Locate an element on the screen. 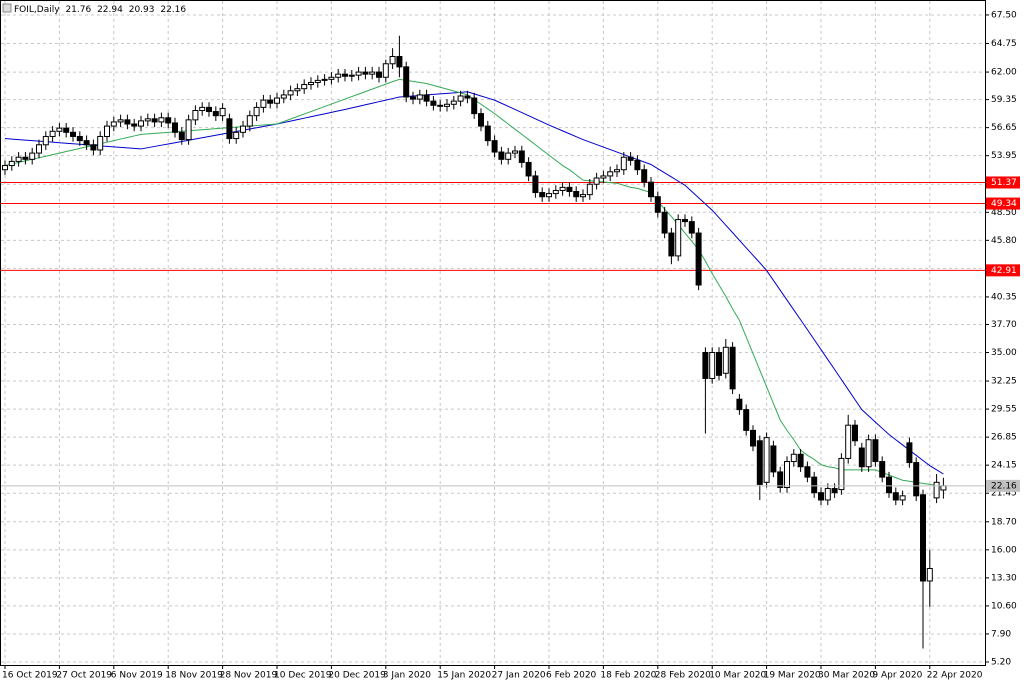 The width and height of the screenshot is (1024, 683). x-tick-label: 15 Jan 2020 is located at coordinates (464, 676).